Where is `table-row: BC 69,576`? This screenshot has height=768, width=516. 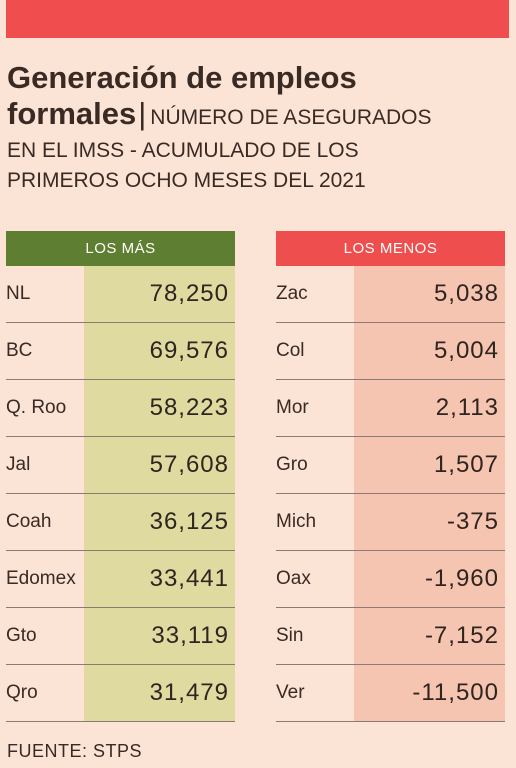 table-row: BC 69,576 is located at coordinates (120, 351).